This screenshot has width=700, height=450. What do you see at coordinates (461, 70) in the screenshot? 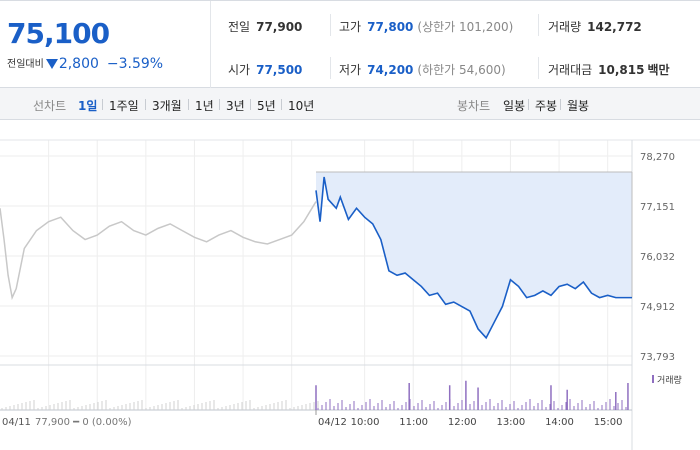
I see `stat-sub: (하한가 54,600)` at bounding box center [461, 70].